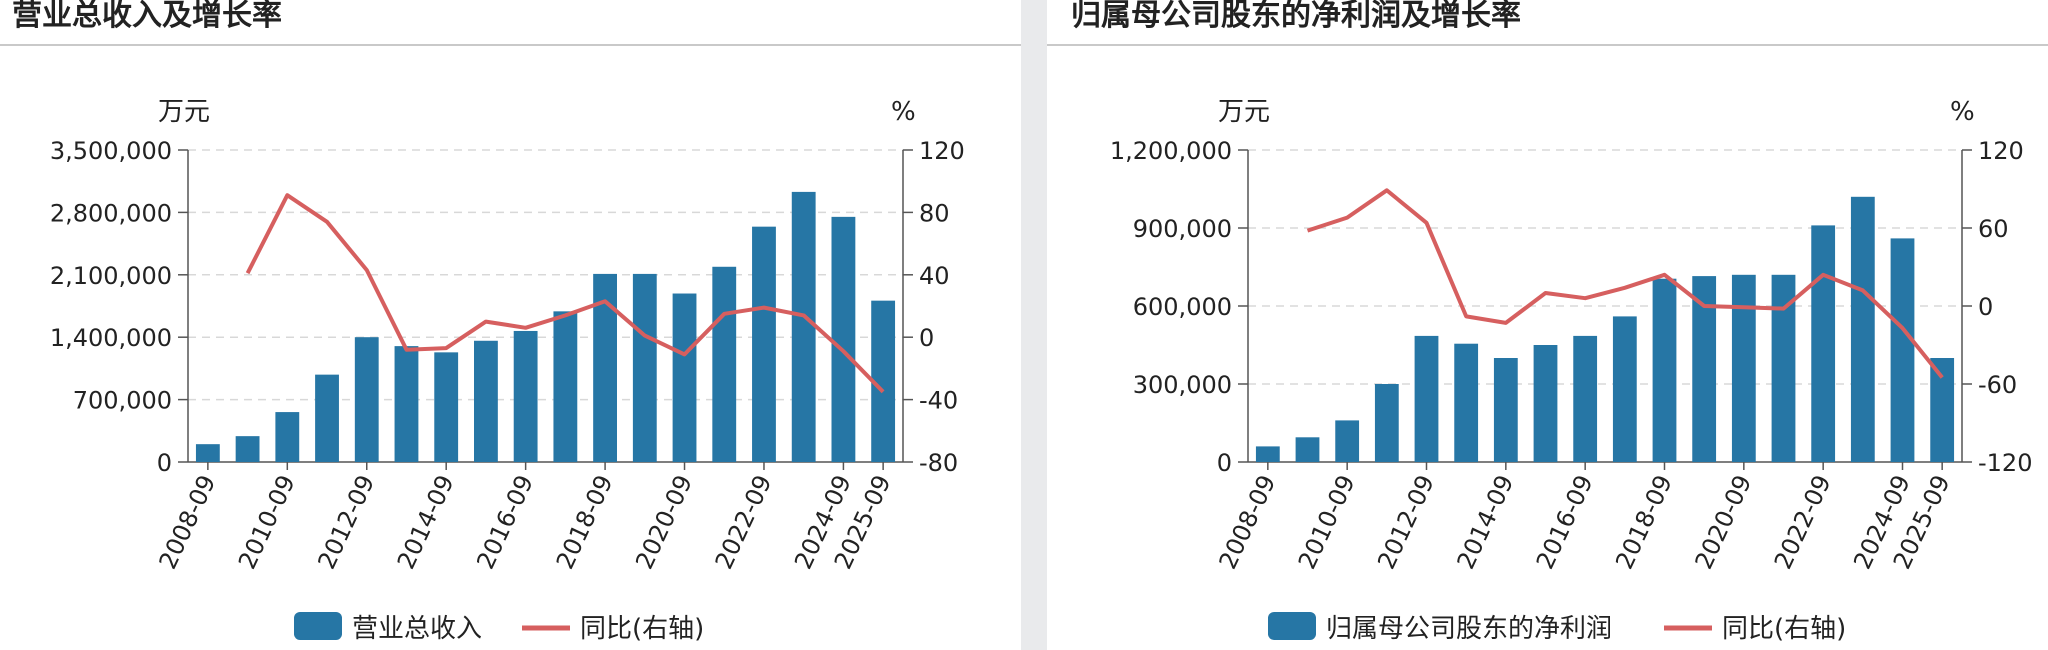 This screenshot has height=650, width=2048. What do you see at coordinates (111, 213) in the screenshot?
I see `left-axis-tick-label: 2,800,000` at bounding box center [111, 213].